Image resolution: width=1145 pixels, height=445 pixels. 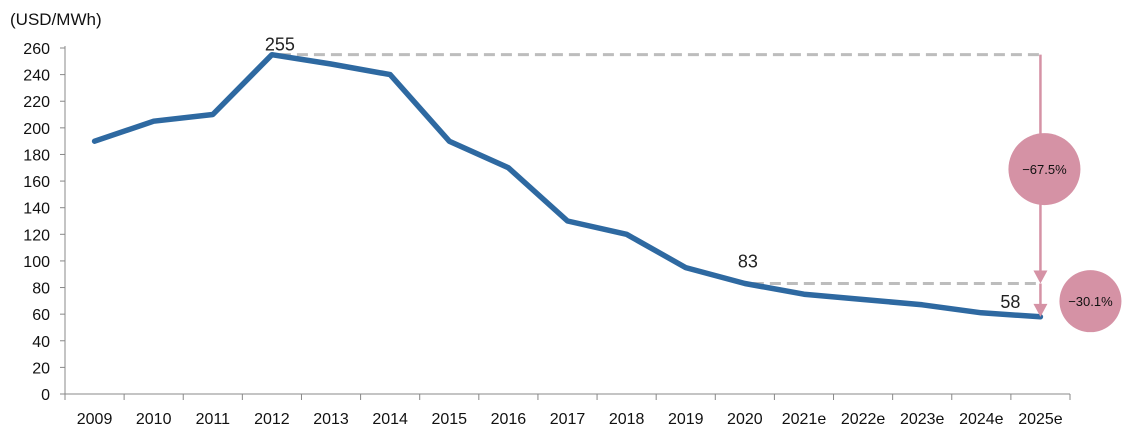 What do you see at coordinates (36, 76) in the screenshot?
I see `y-tick-label: 240` at bounding box center [36, 76].